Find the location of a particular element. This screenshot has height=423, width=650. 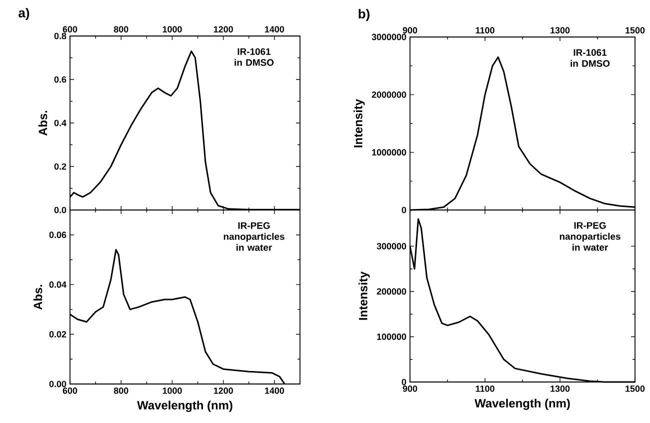

y-tick-label: 0.00 is located at coordinates (57, 384).